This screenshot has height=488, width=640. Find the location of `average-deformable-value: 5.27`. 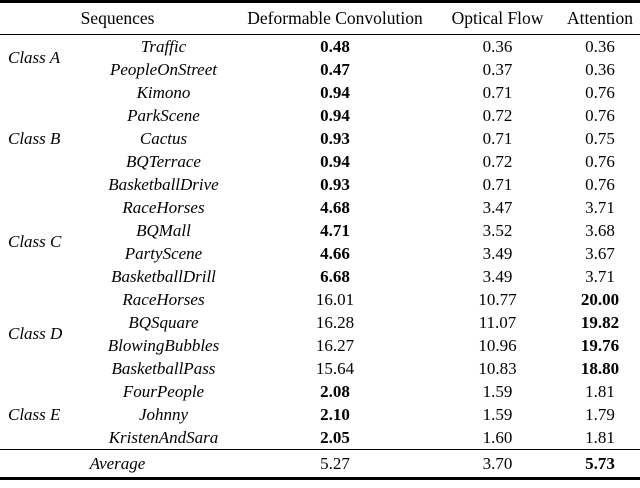

average-deformable-value: 5.27 is located at coordinates (335, 464).